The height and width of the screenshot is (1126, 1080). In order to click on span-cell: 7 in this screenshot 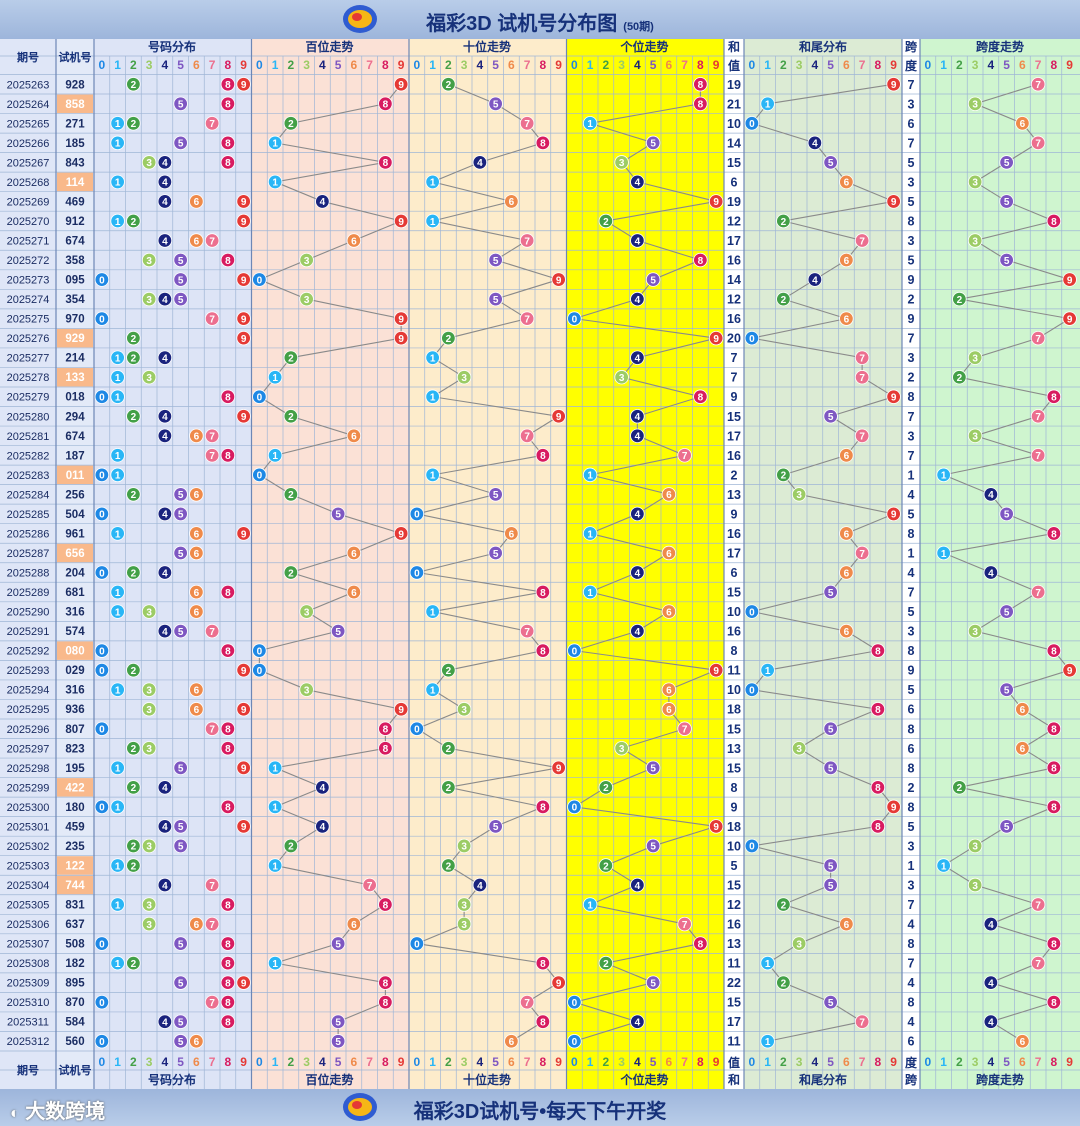, I will do `click(911, 85)`.